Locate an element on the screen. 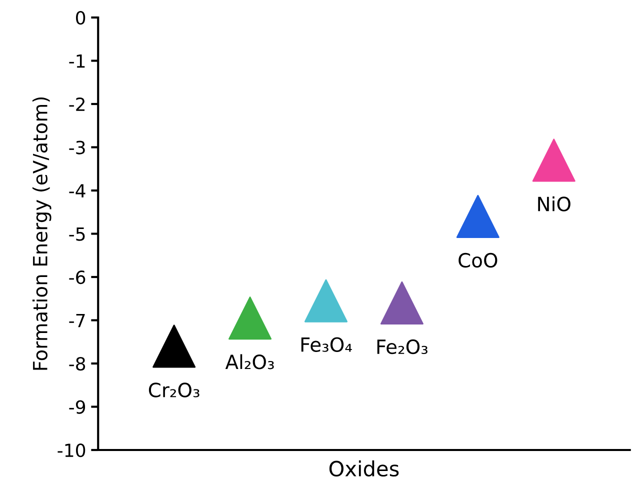 This screenshot has height=500, width=633. y-tick-label: -4 is located at coordinates (77, 191).